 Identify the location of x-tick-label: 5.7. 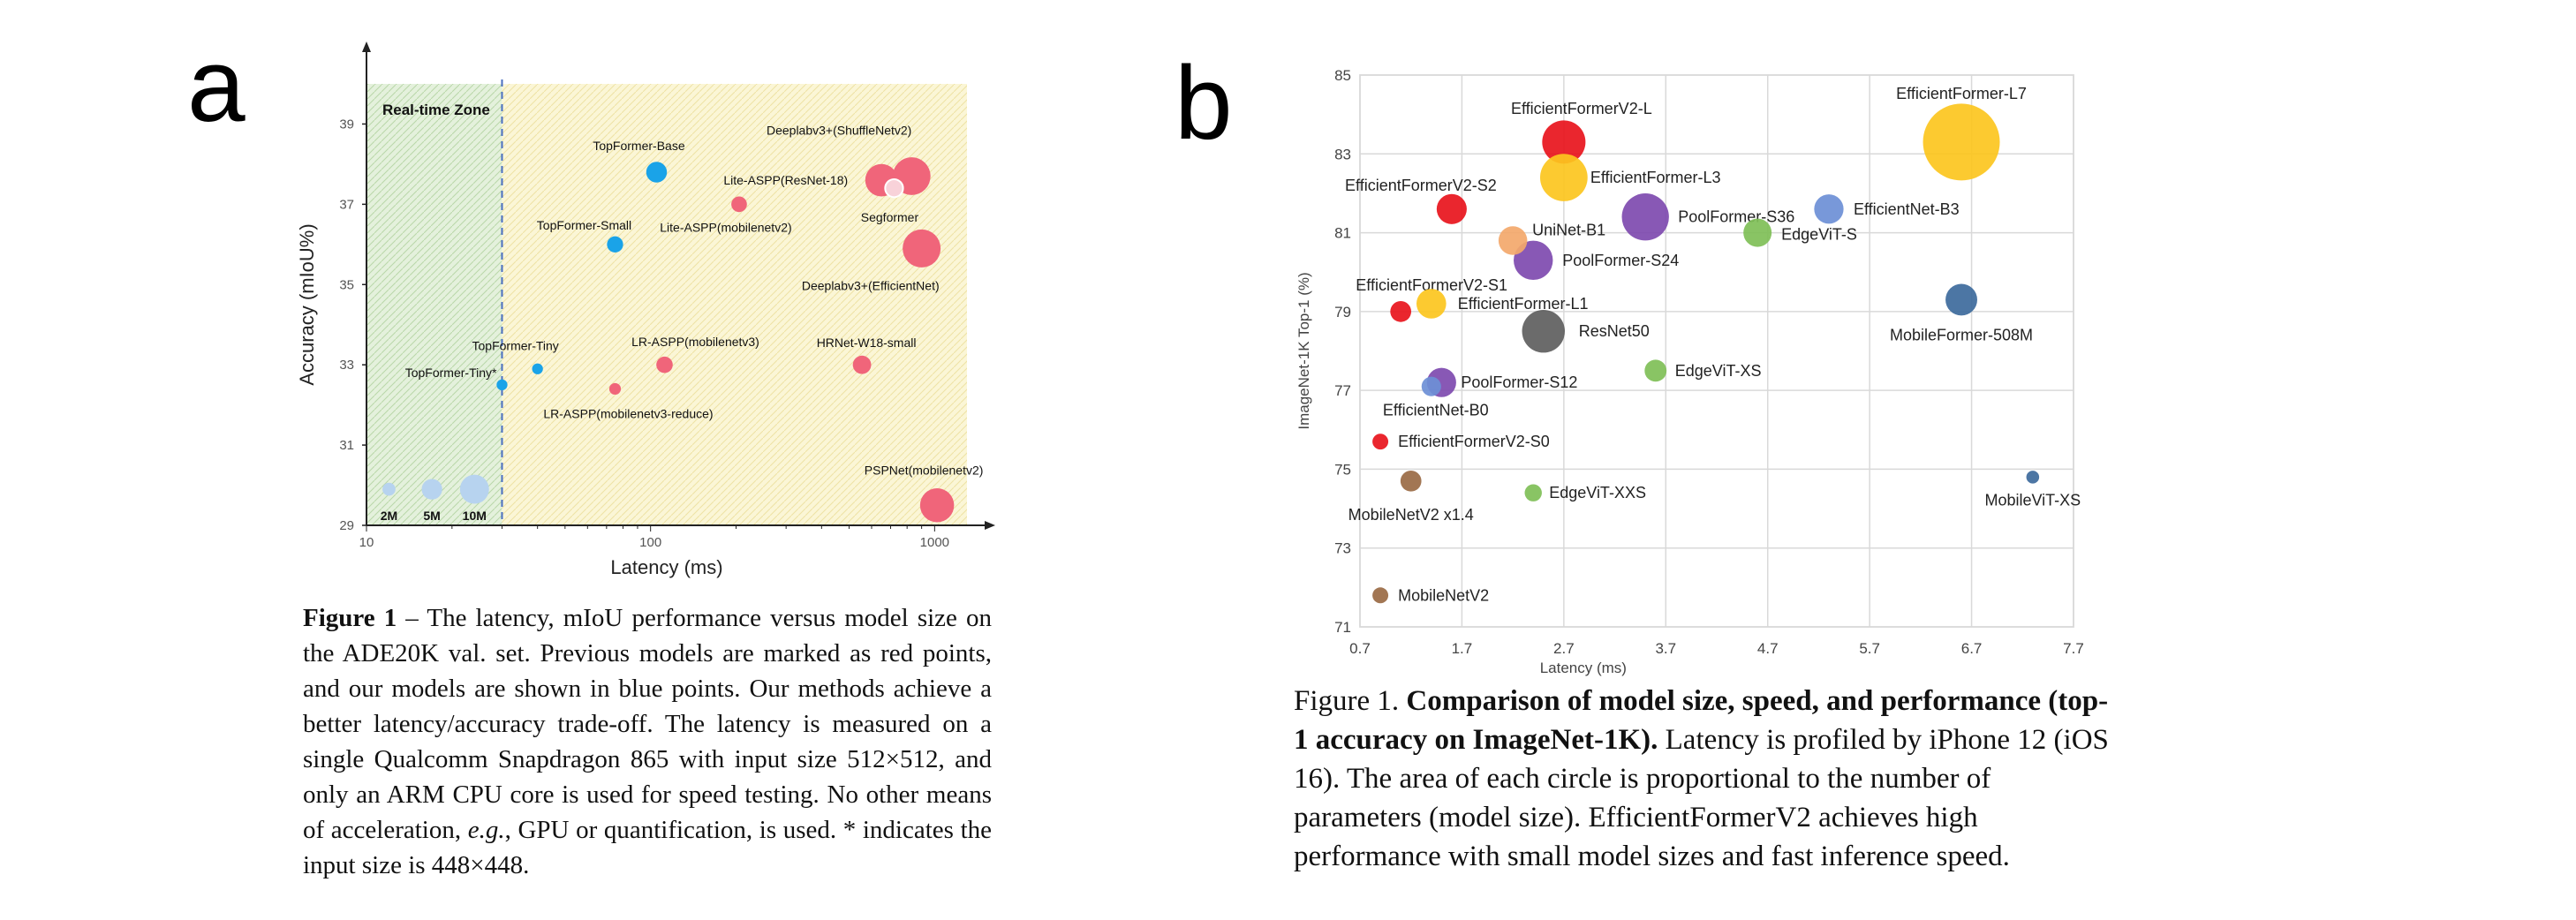
(1869, 648).